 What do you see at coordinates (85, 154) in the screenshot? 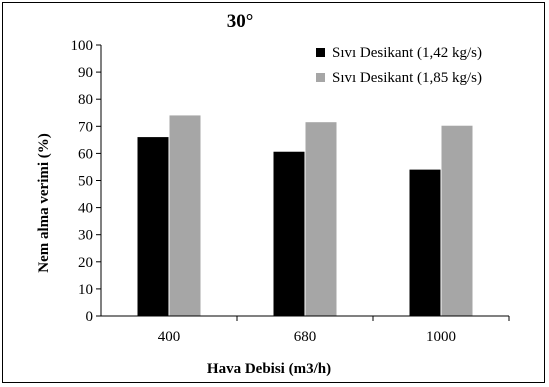
I see `y-tick-label: 60` at bounding box center [85, 154].